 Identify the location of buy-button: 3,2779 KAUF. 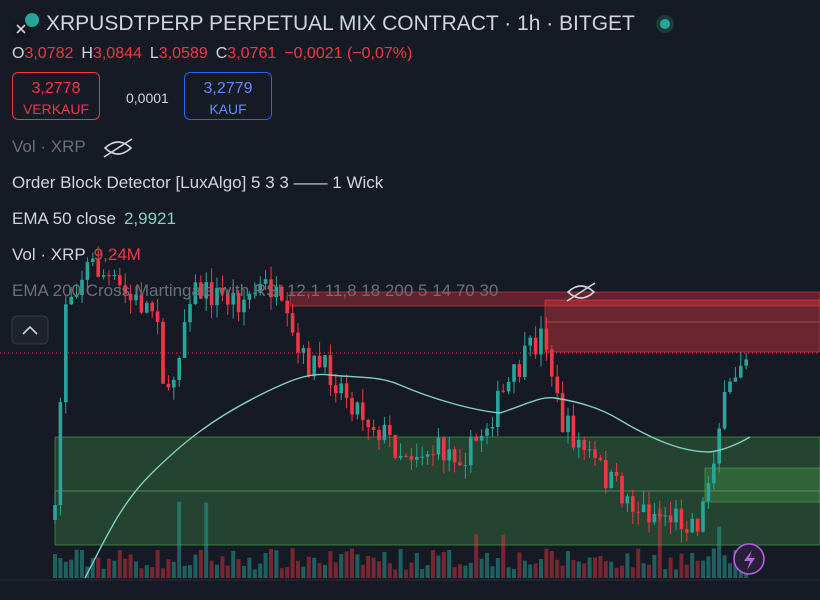
(228, 96).